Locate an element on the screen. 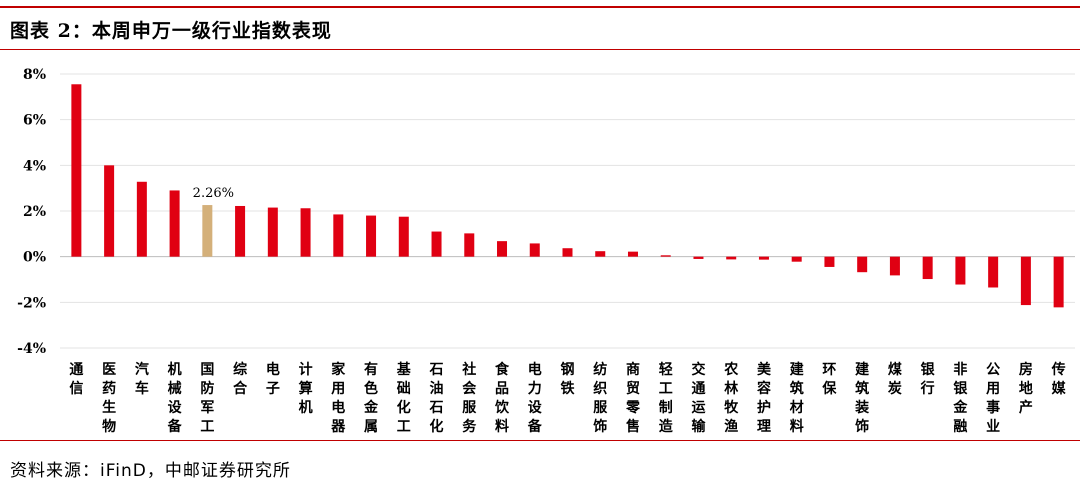 This screenshot has height=497, width=1080. x-tick-label: 医药生物 is located at coordinates (109, 398).